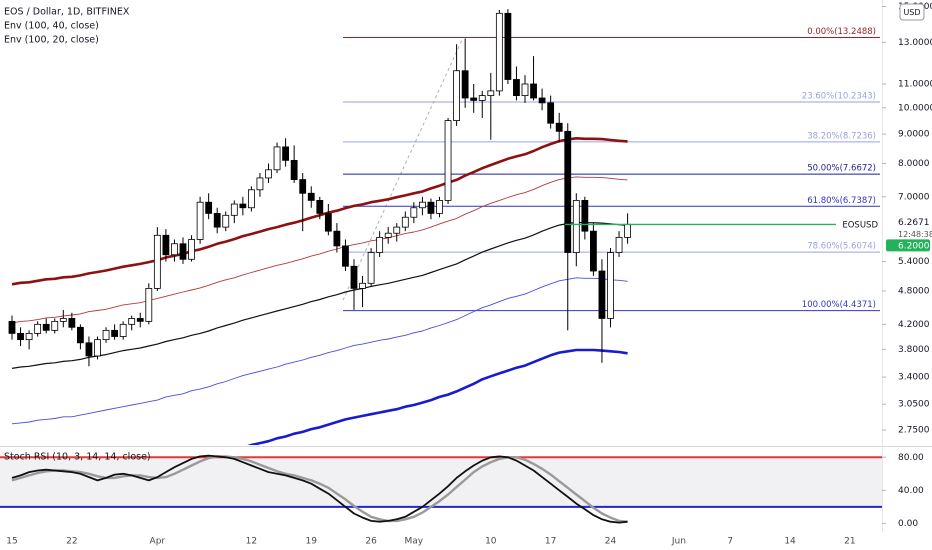  Describe the element at coordinates (730, 542) in the screenshot. I see `x-tick-label: 7` at that location.